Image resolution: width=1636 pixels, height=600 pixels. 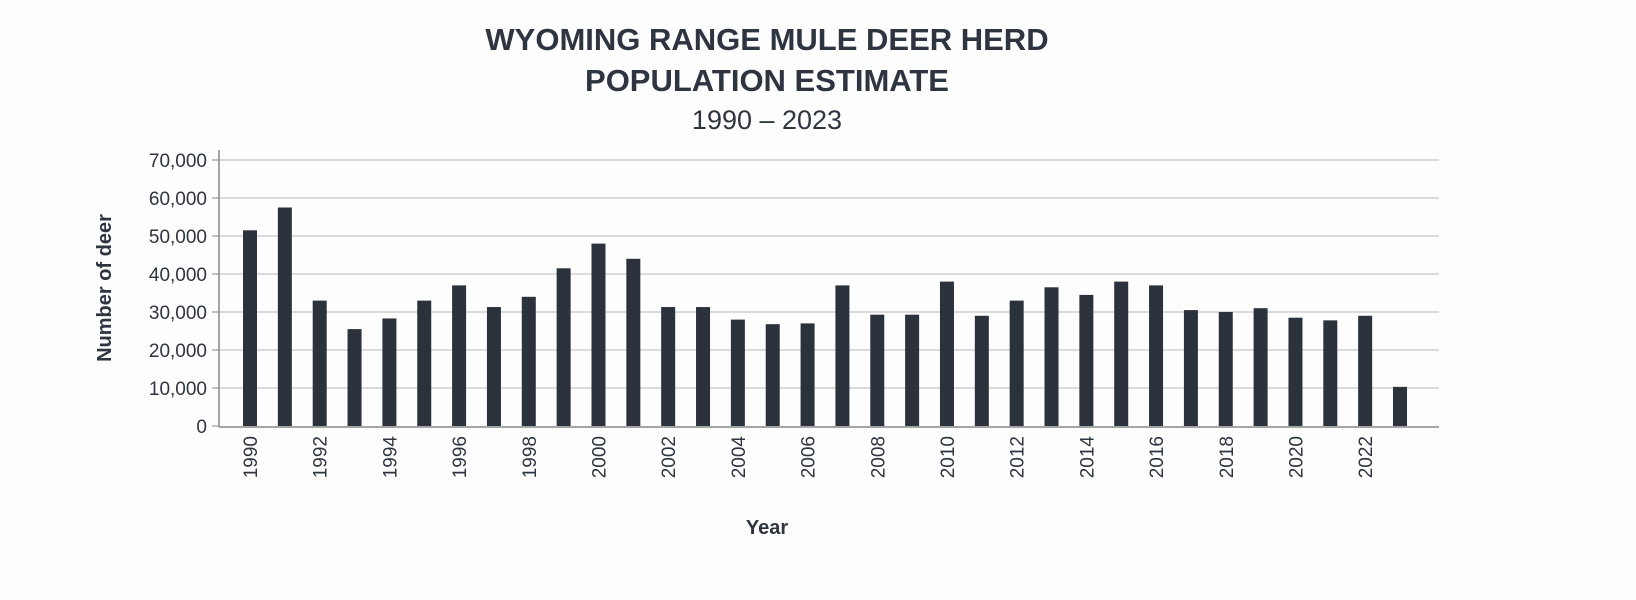 What do you see at coordinates (389, 372) in the screenshot?
I see `bar-1994` at bounding box center [389, 372].